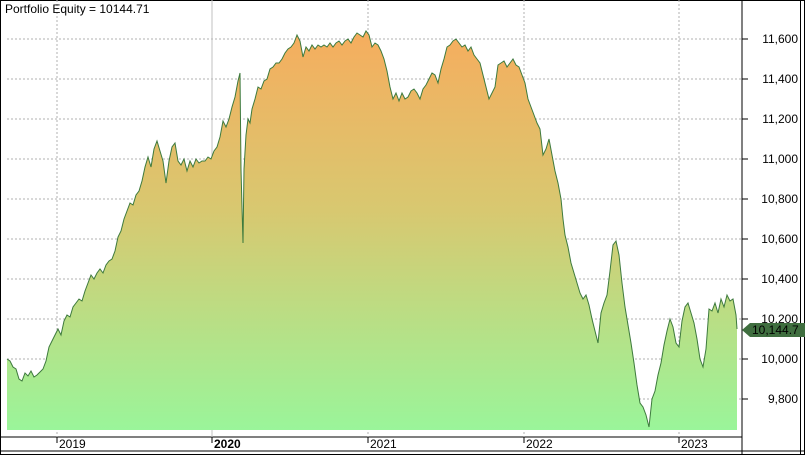 The height and width of the screenshot is (460, 805). What do you see at coordinates (779, 359) in the screenshot?
I see `y-tick-label: 10,000` at bounding box center [779, 359].